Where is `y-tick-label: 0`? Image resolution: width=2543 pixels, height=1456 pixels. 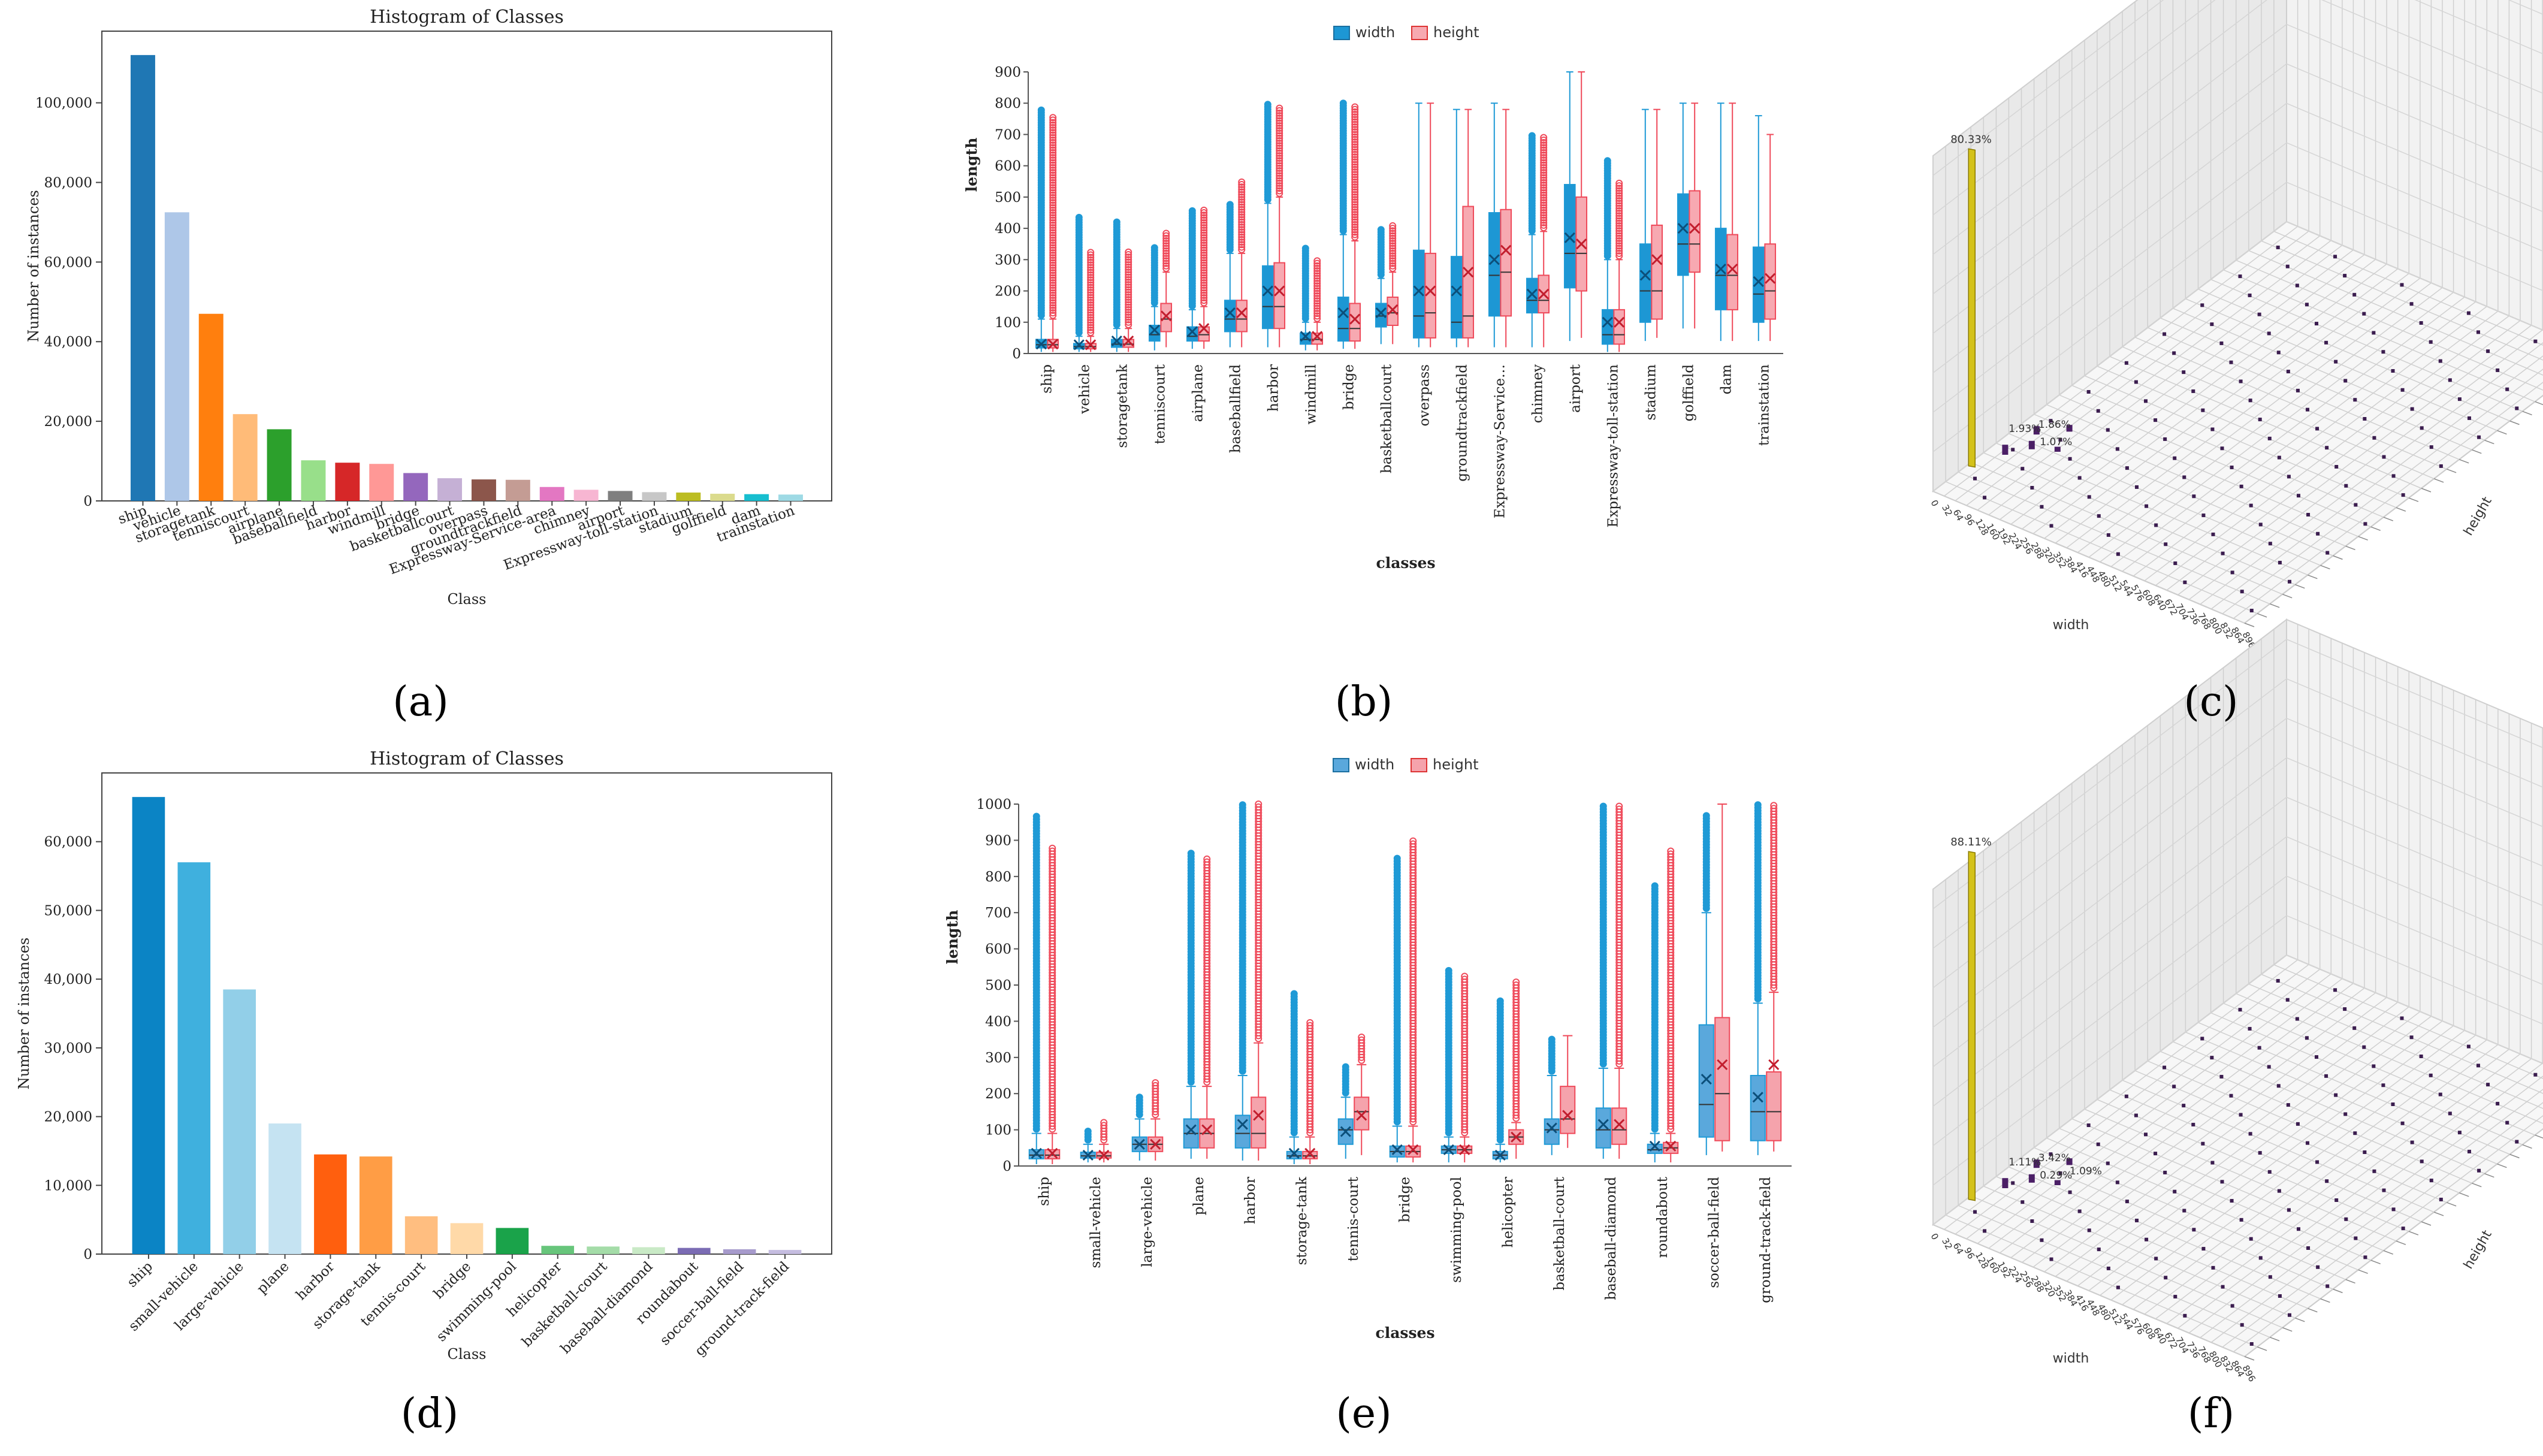 y-tick-label: 0 is located at coordinates (1006, 1166).